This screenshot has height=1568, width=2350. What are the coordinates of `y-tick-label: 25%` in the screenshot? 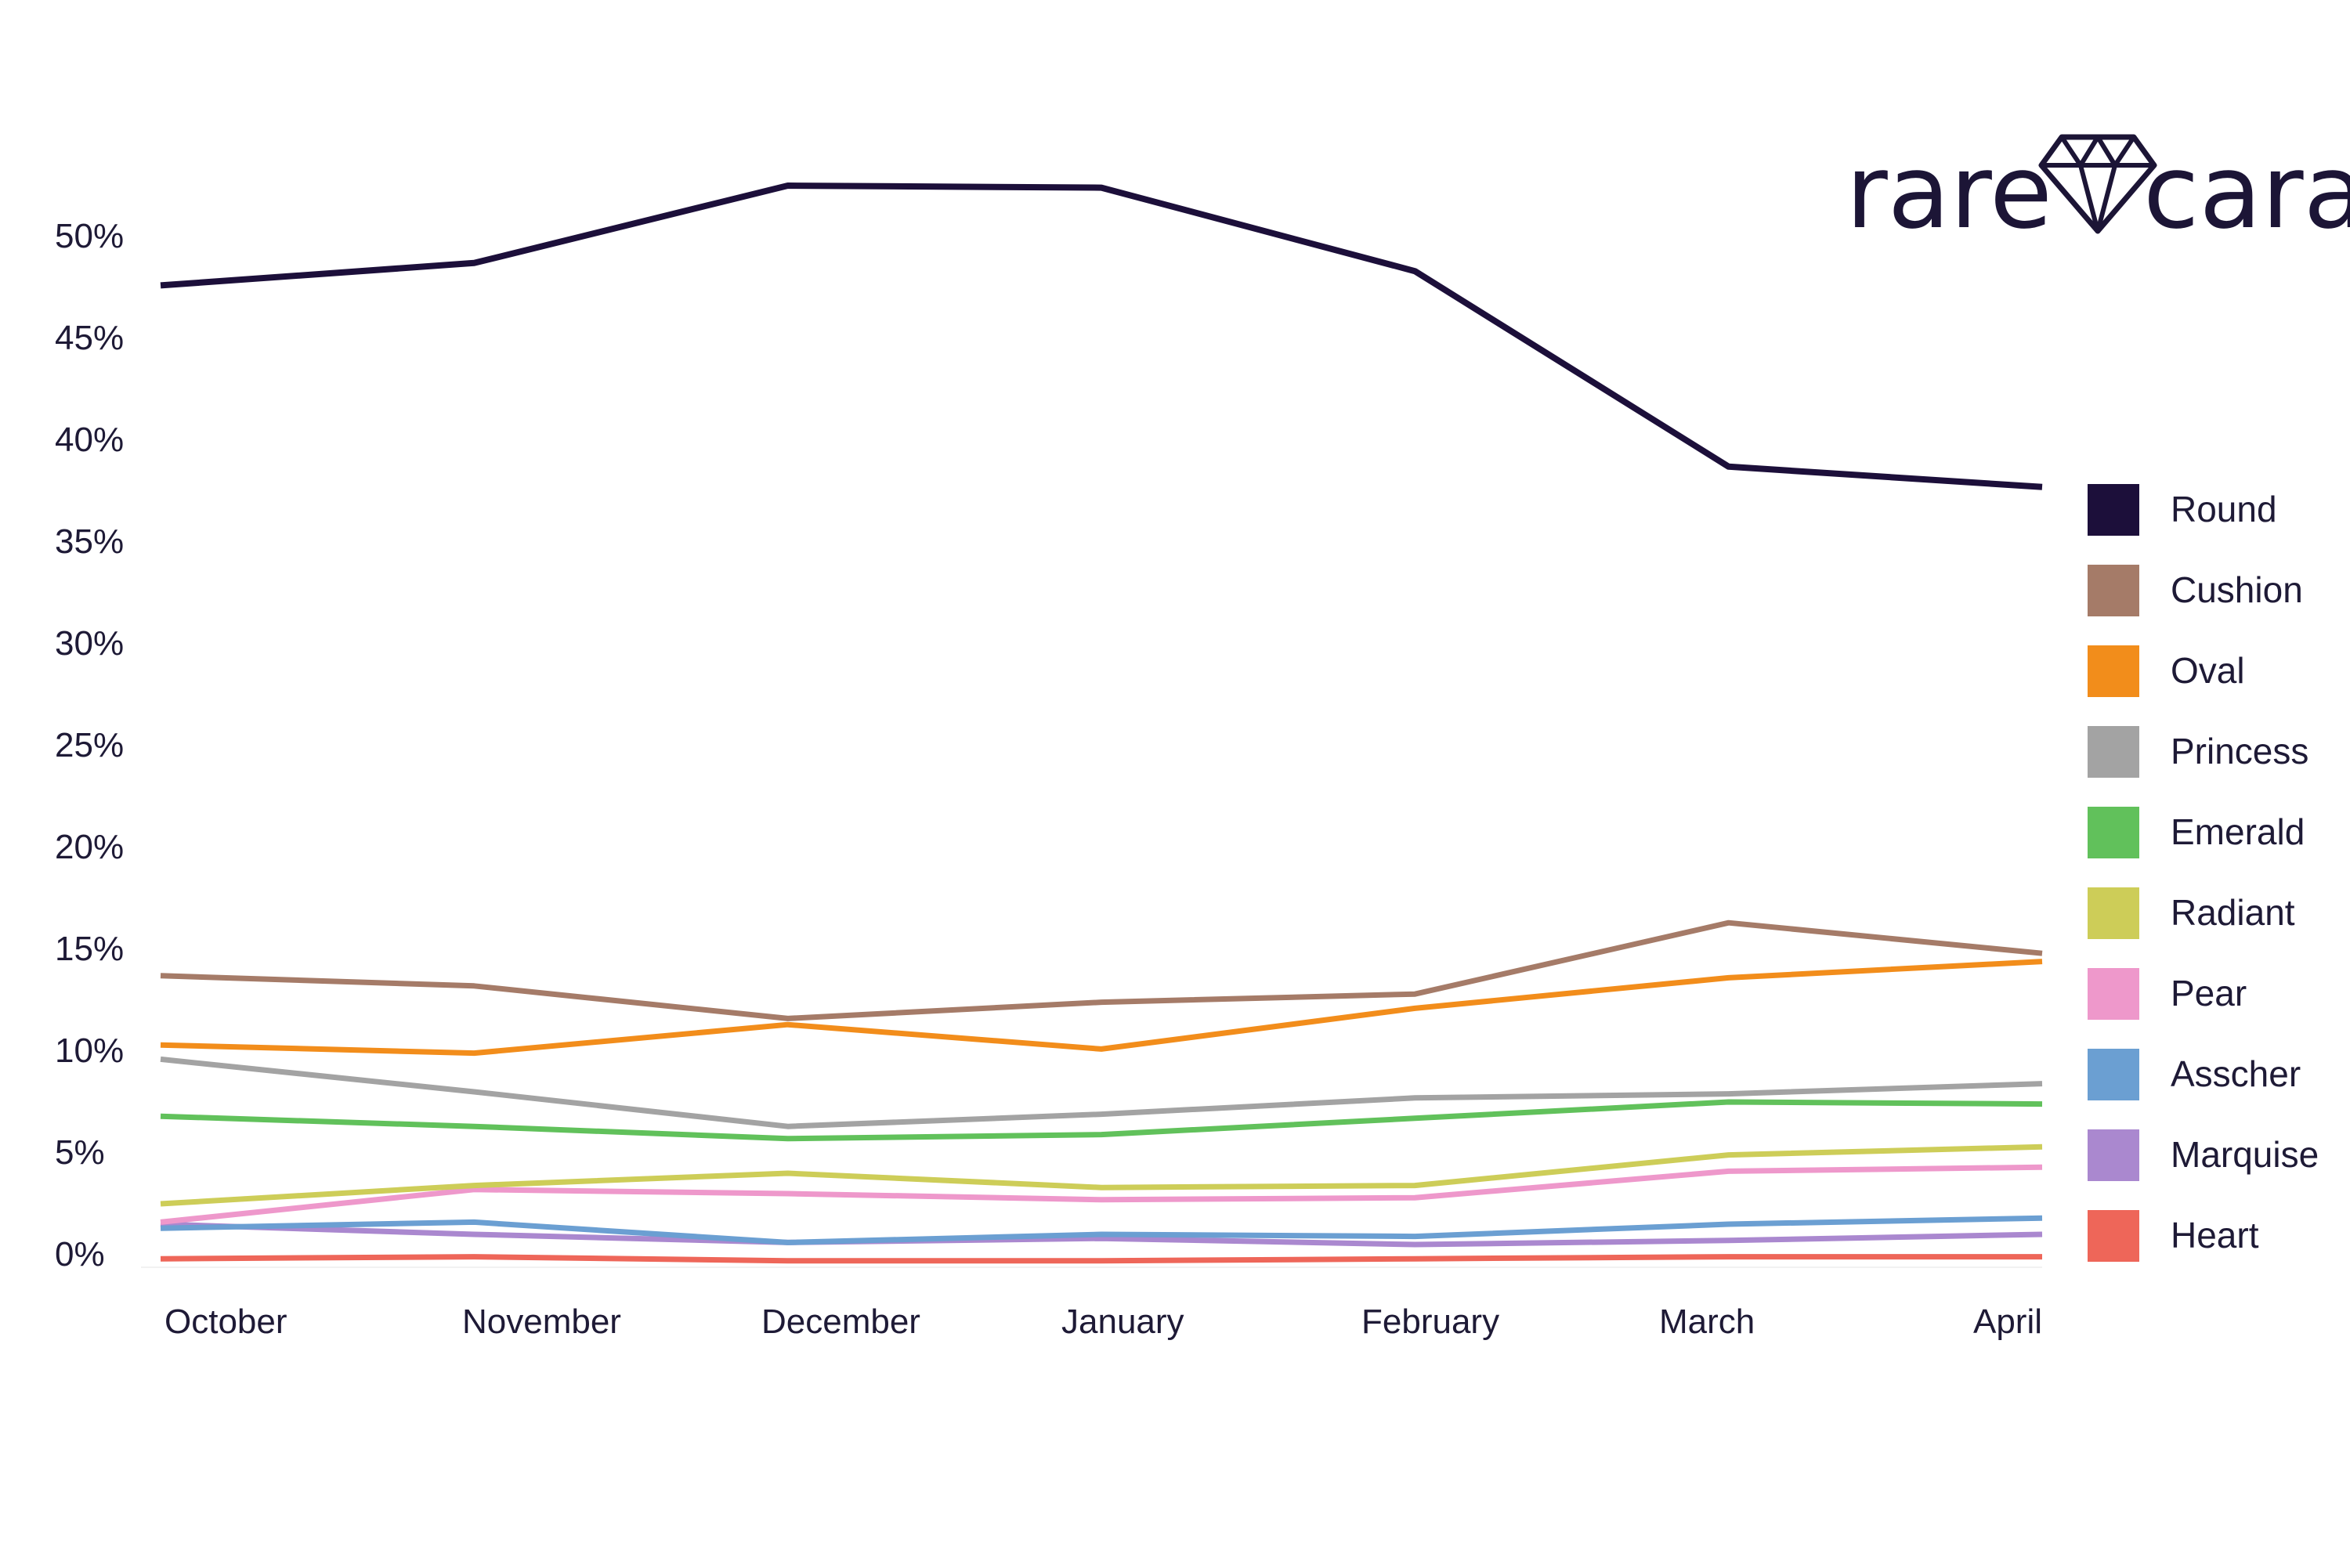 It's located at (90, 745).